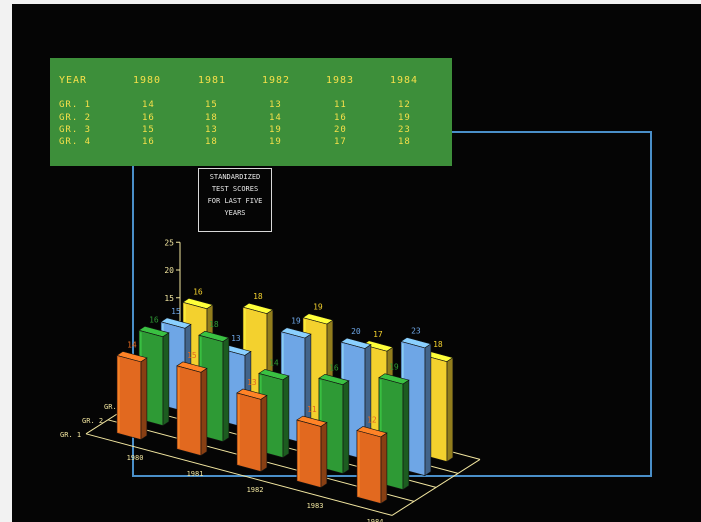 This screenshot has height=522, width=701. What do you see at coordinates (340, 130) in the screenshot?
I see `table-cell: 20` at bounding box center [340, 130].